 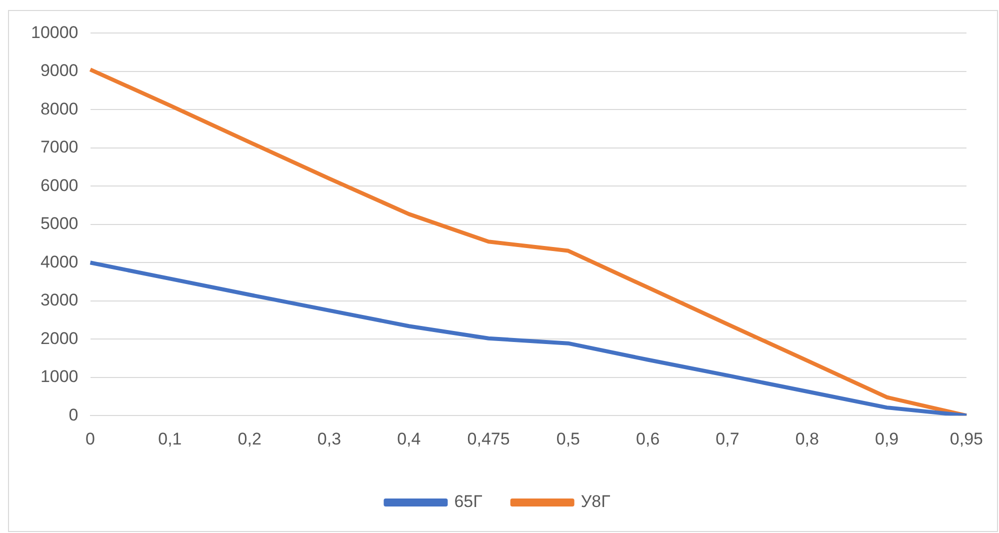 I want to click on legend-label: У8Г, so click(x=595, y=502).